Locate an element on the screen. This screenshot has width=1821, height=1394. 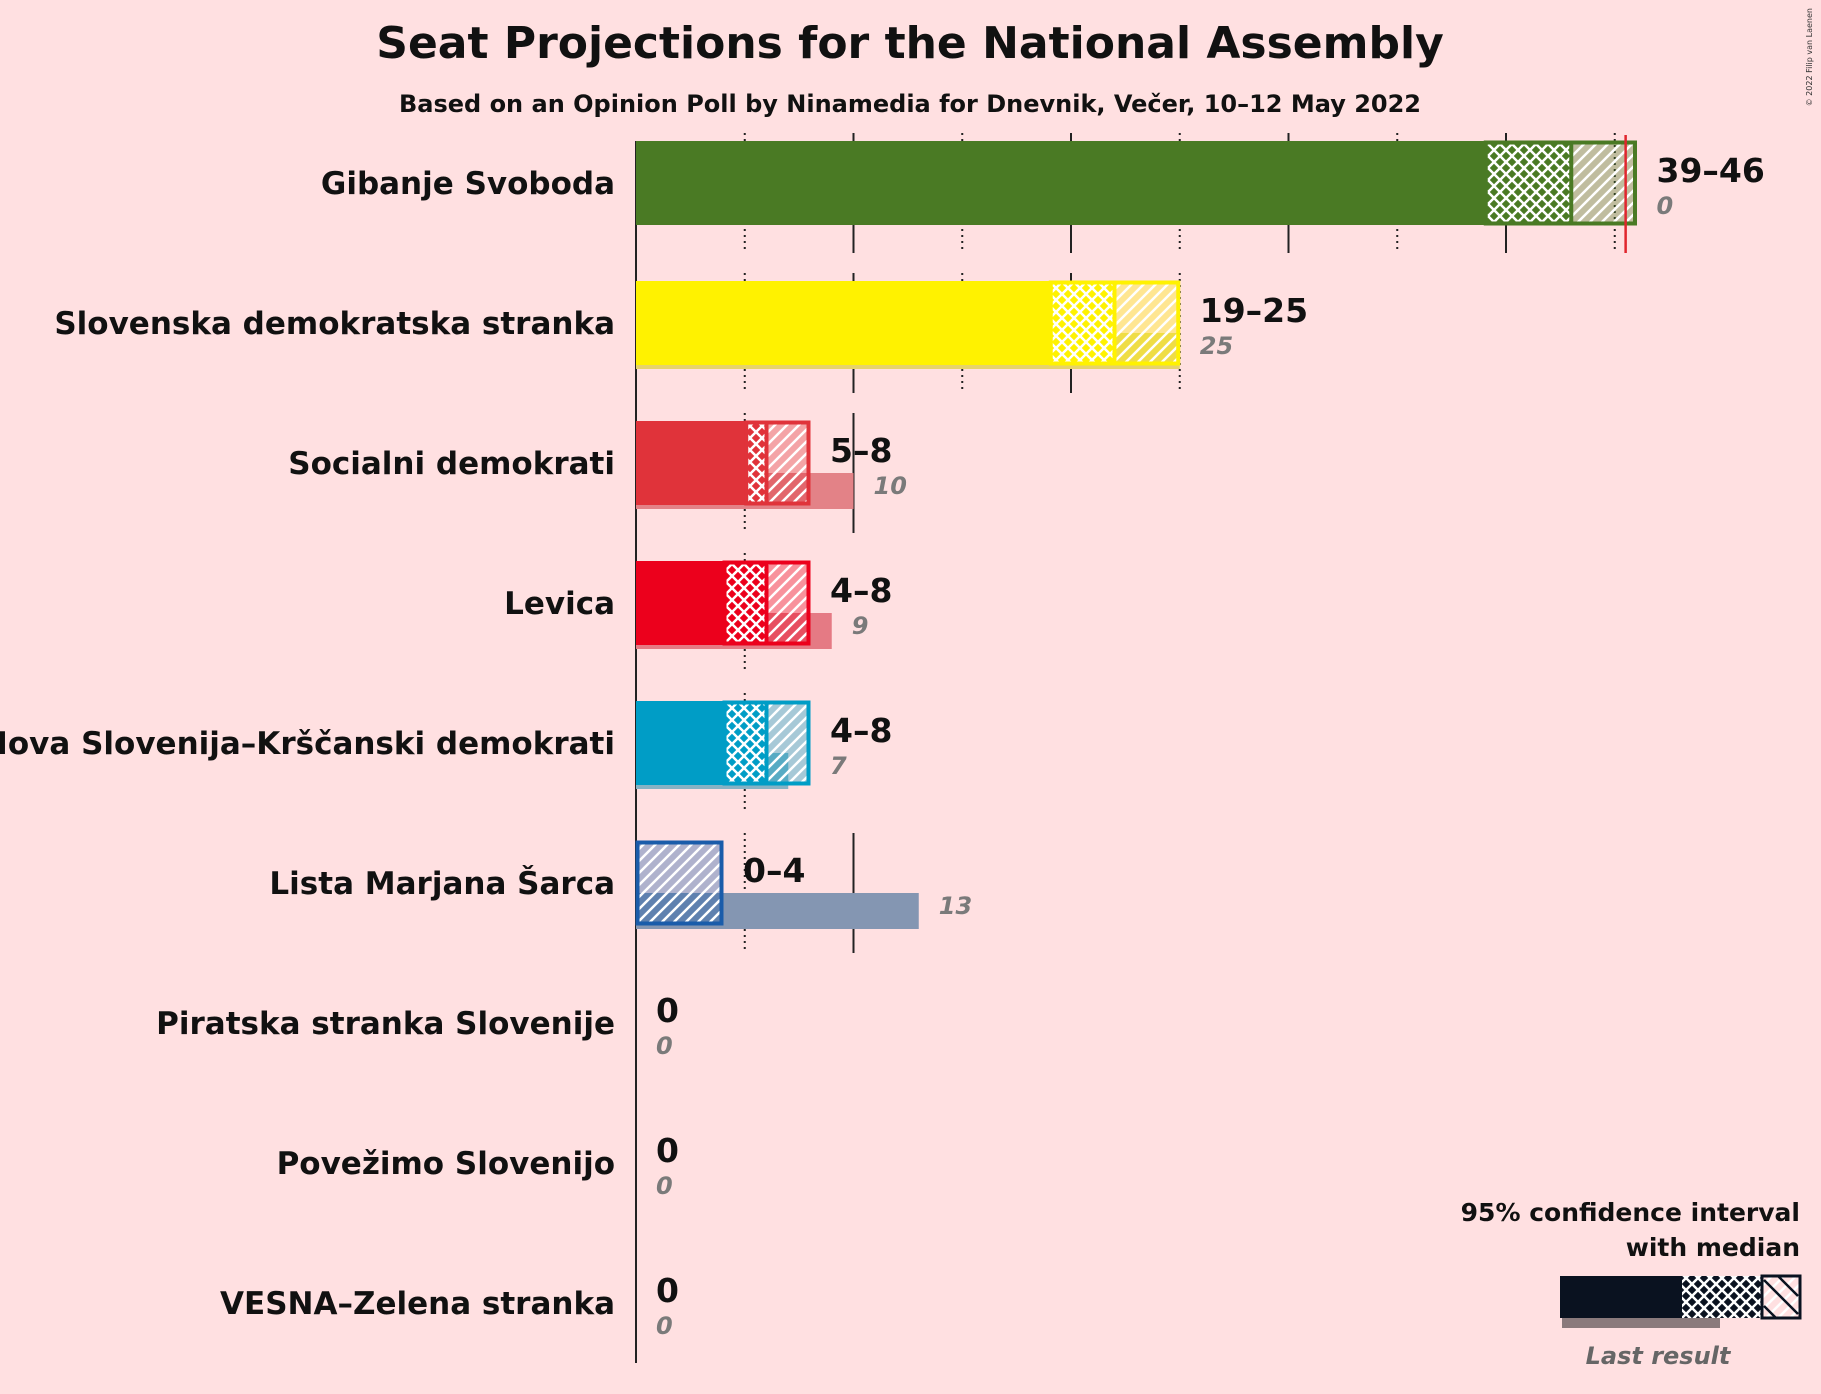
party-3-hatch-bar is located at coordinates (788, 603).